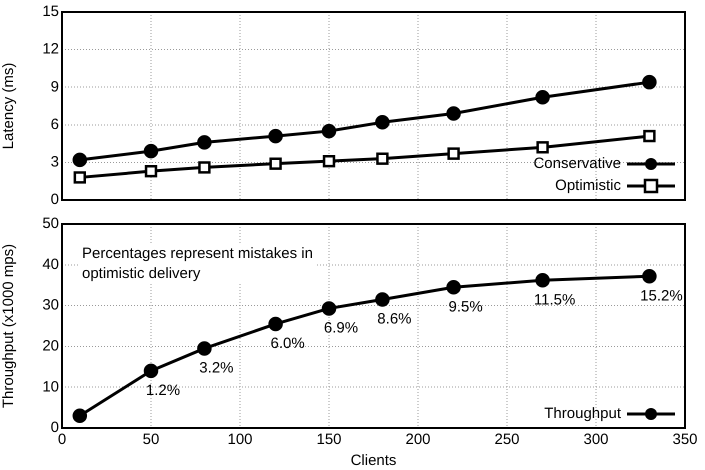  I want to click on y-axis-title: Latency (ms), so click(9, 106).